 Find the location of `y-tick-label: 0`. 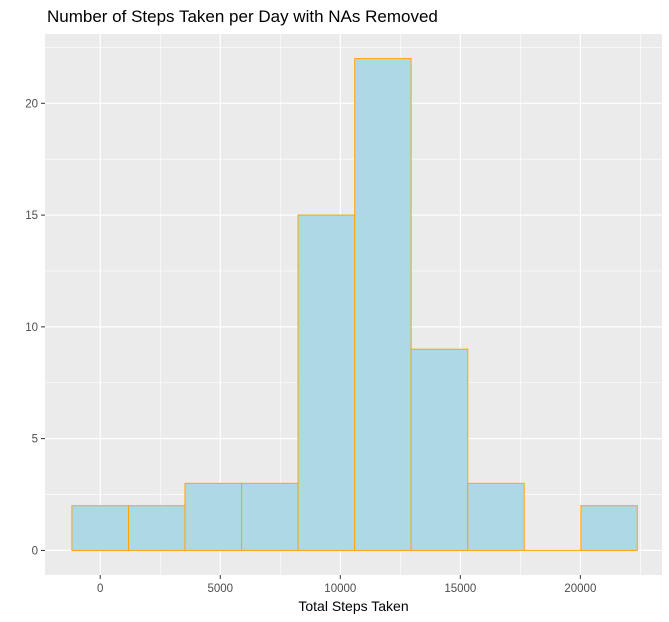

y-tick-label: 0 is located at coordinates (35, 551).